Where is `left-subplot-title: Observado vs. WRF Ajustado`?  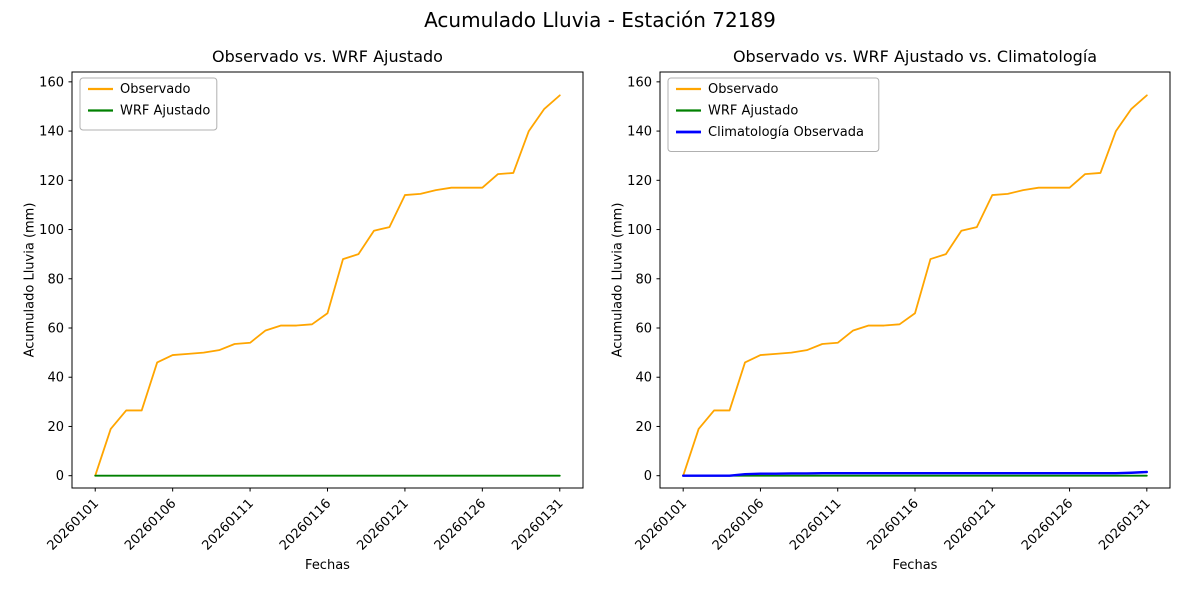
left-subplot-title: Observado vs. WRF Ajustado is located at coordinates (327, 56).